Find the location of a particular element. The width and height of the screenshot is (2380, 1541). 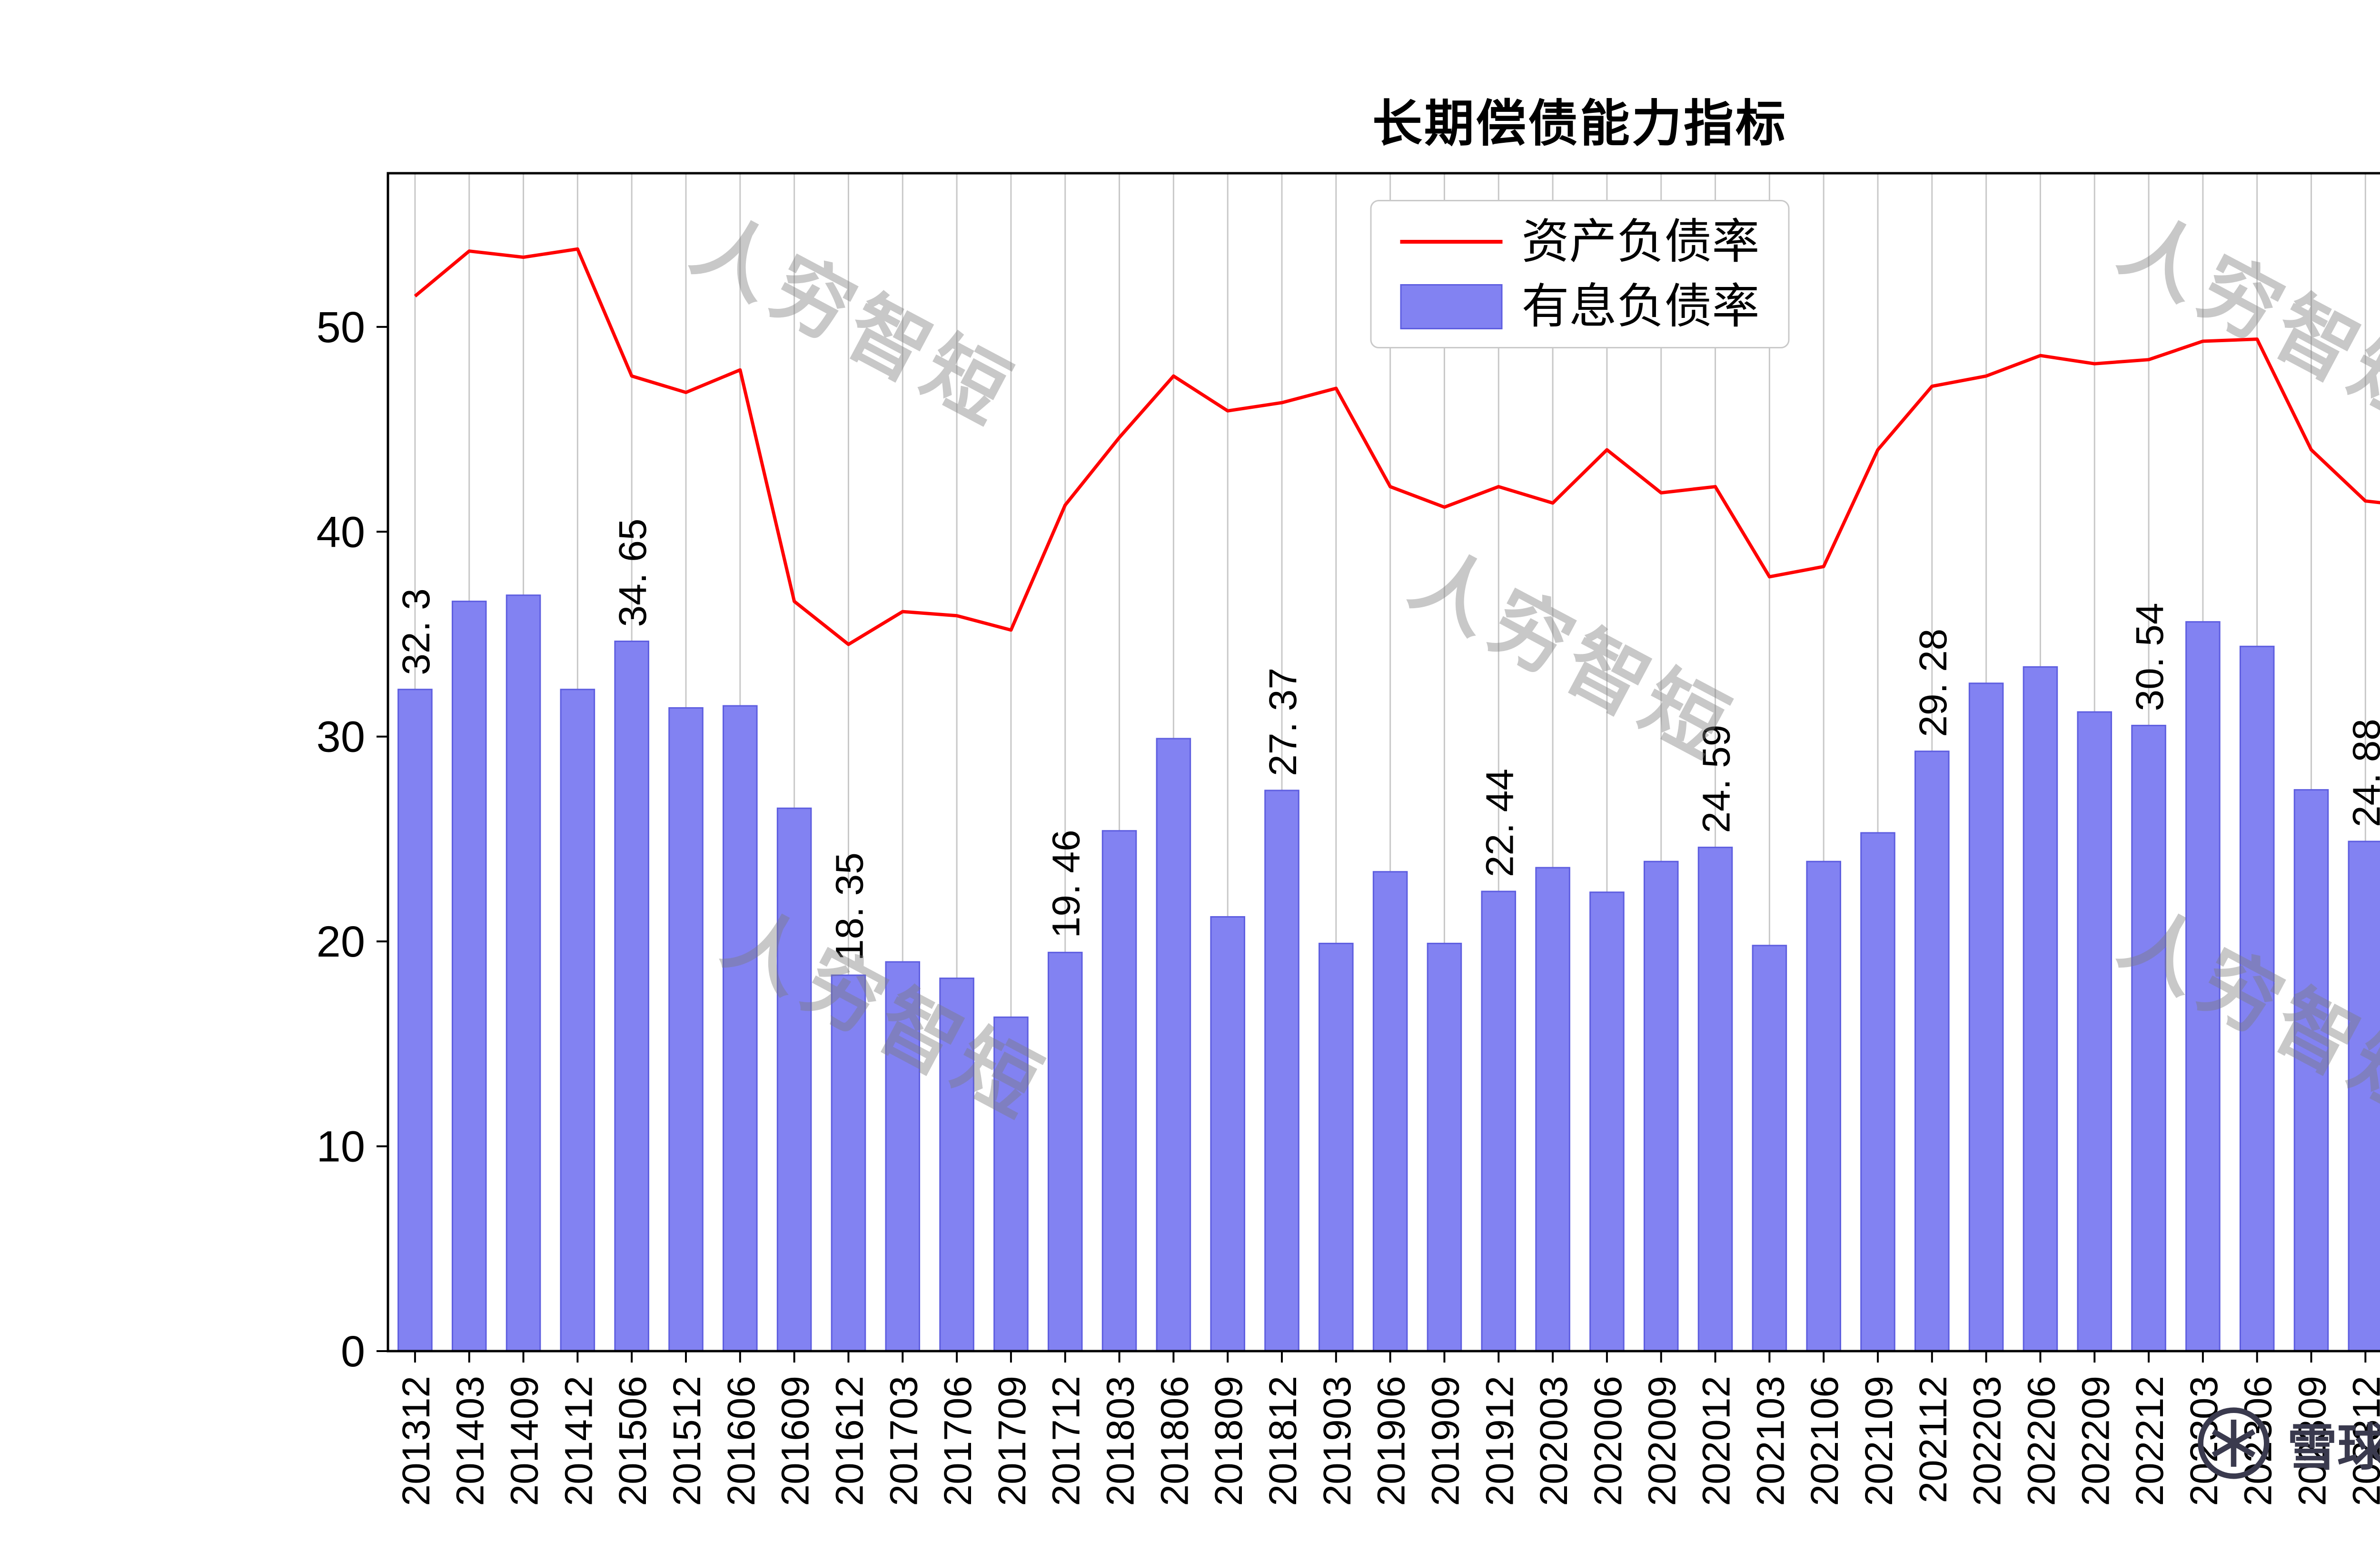

bar-value-label: 24. 88 is located at coordinates (2362, 773).